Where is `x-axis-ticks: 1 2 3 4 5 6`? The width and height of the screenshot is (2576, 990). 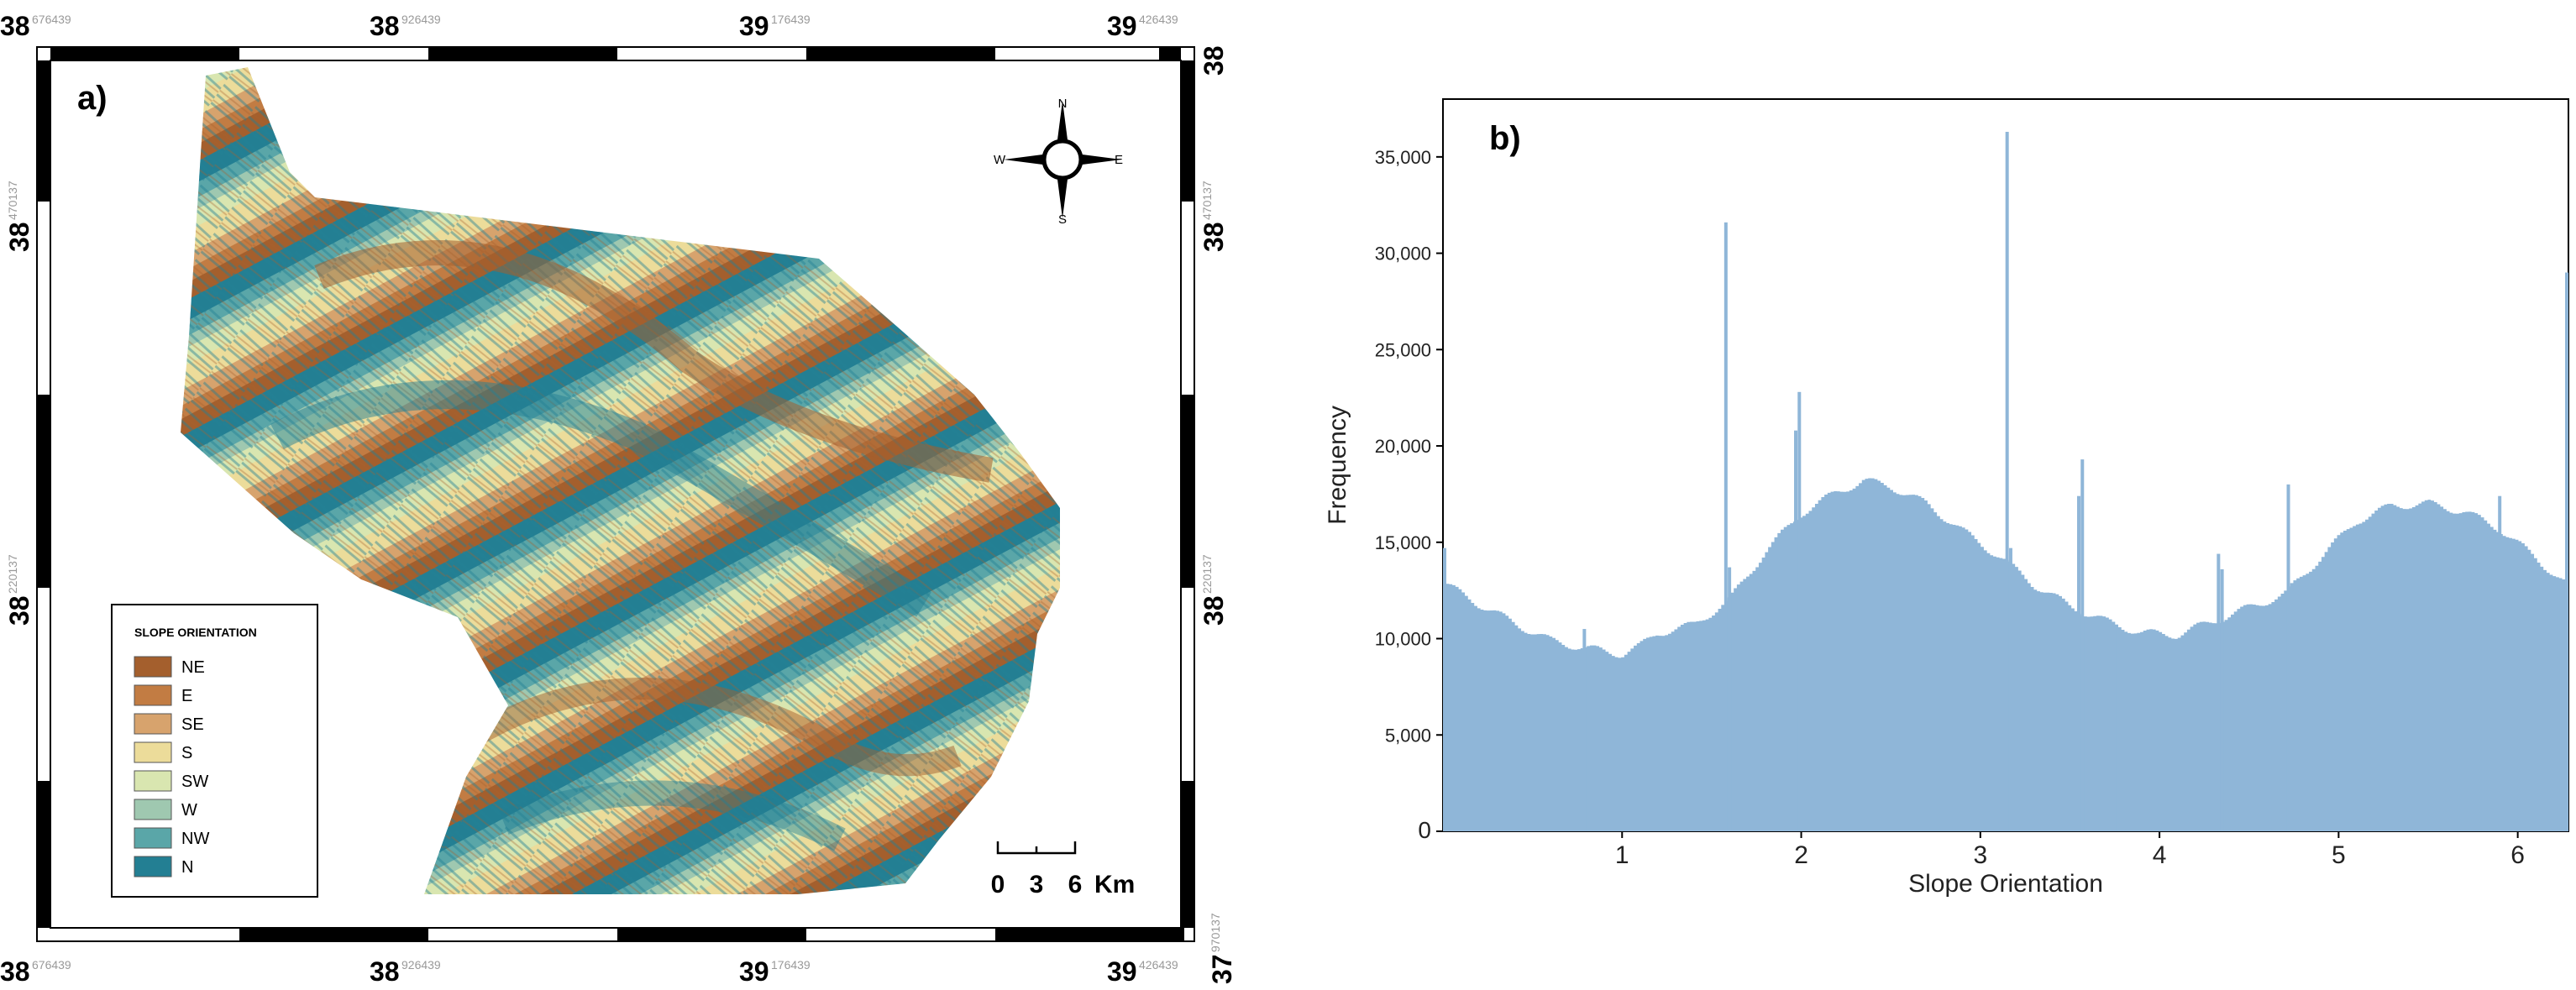 x-axis-ticks: 1 2 3 4 5 6 is located at coordinates (2070, 850).